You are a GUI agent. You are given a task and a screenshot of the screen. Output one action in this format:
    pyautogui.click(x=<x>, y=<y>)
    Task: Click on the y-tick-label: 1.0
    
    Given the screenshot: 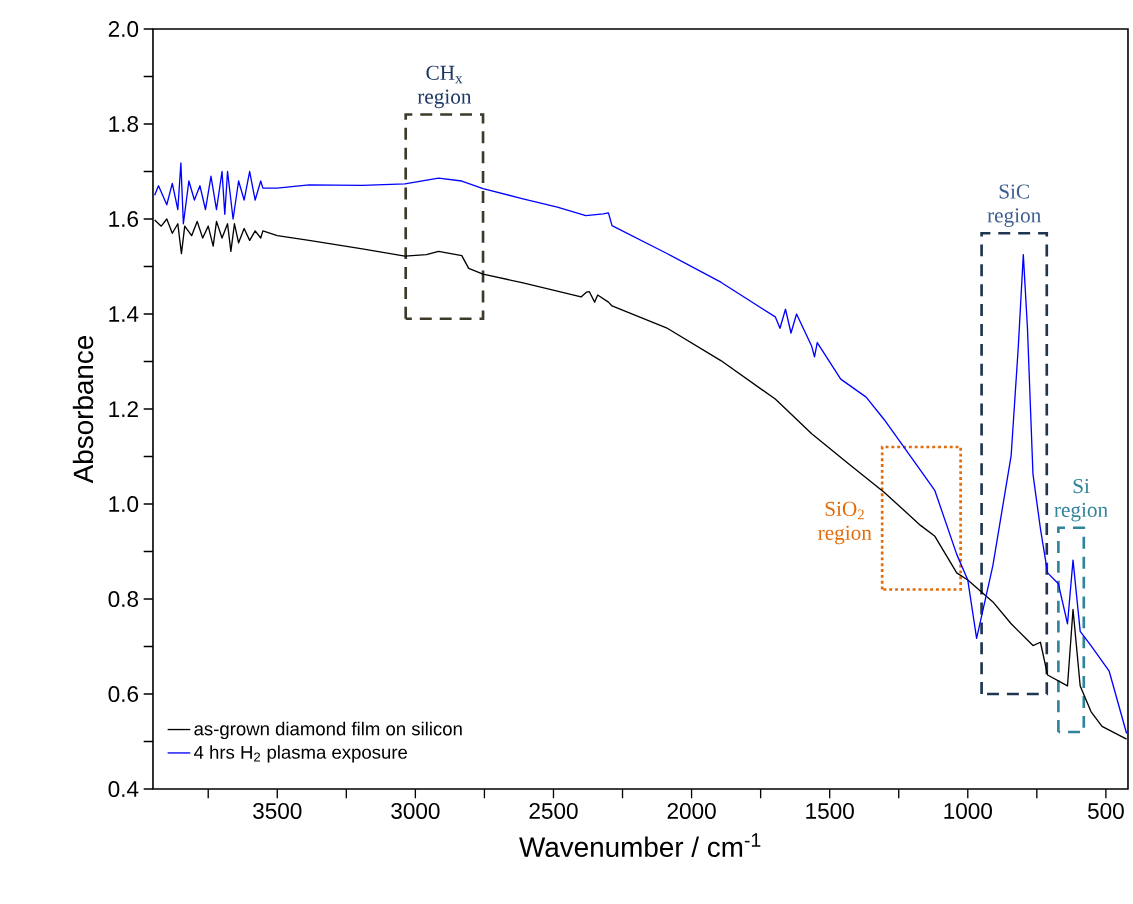 What is the action you would take?
    pyautogui.click(x=124, y=504)
    